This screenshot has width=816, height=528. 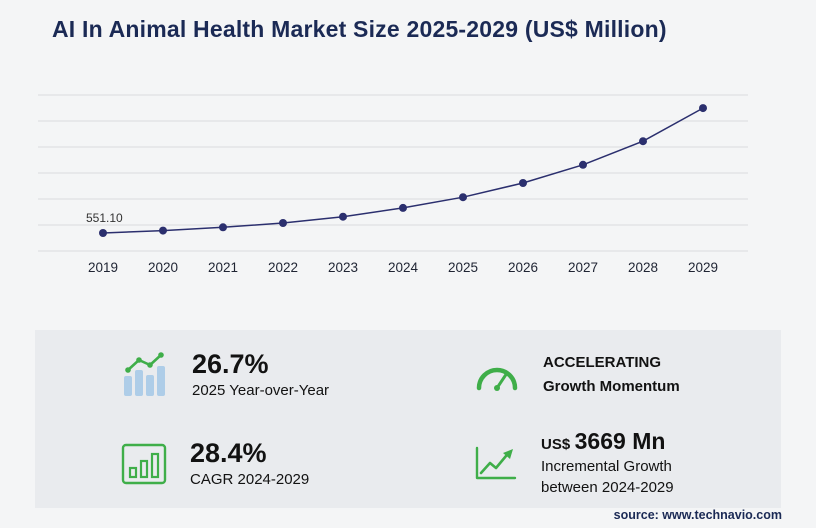 I want to click on cagr-value: 28.4%, so click(x=228, y=453).